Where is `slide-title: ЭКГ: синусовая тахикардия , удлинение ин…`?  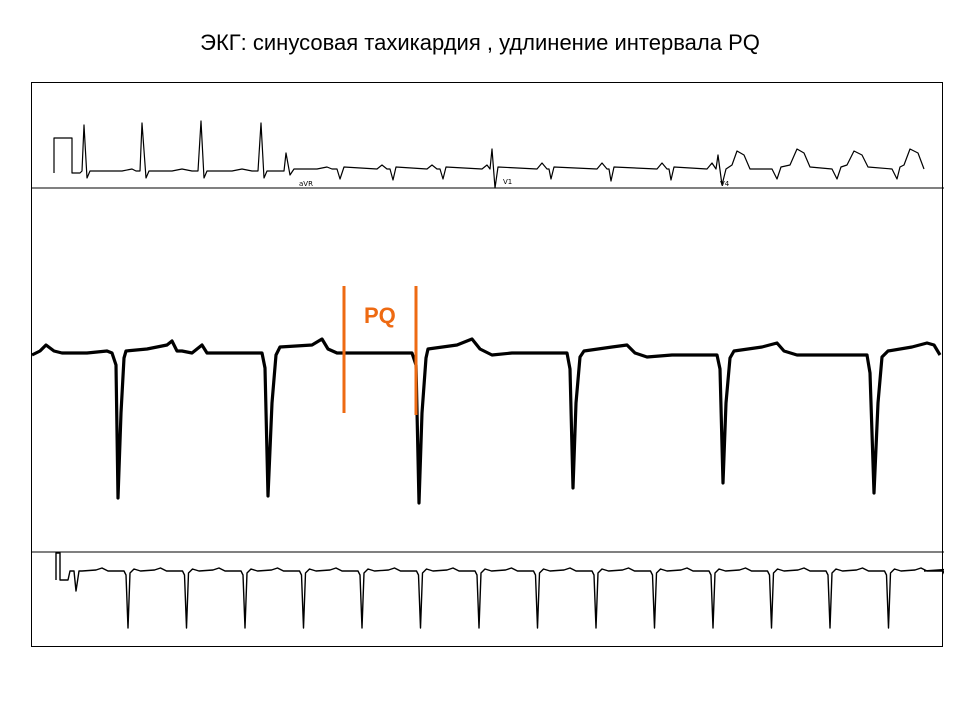
slide-title: ЭКГ: синусовая тахикардия , удлинение ин… is located at coordinates (480, 42).